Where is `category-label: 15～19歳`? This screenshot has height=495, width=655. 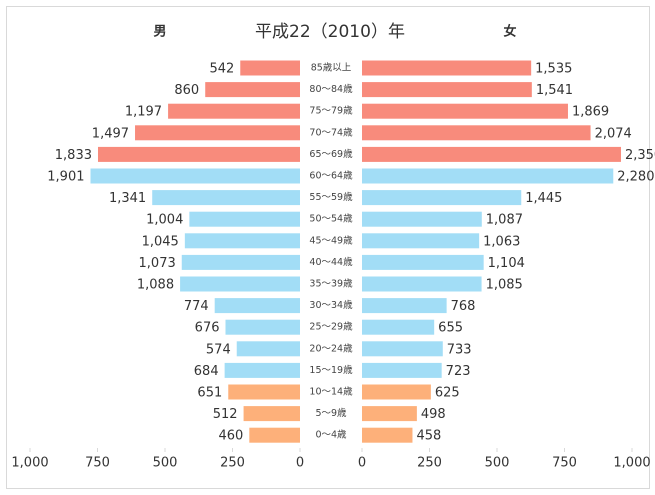
category-label: 15～19歳 is located at coordinates (331, 370).